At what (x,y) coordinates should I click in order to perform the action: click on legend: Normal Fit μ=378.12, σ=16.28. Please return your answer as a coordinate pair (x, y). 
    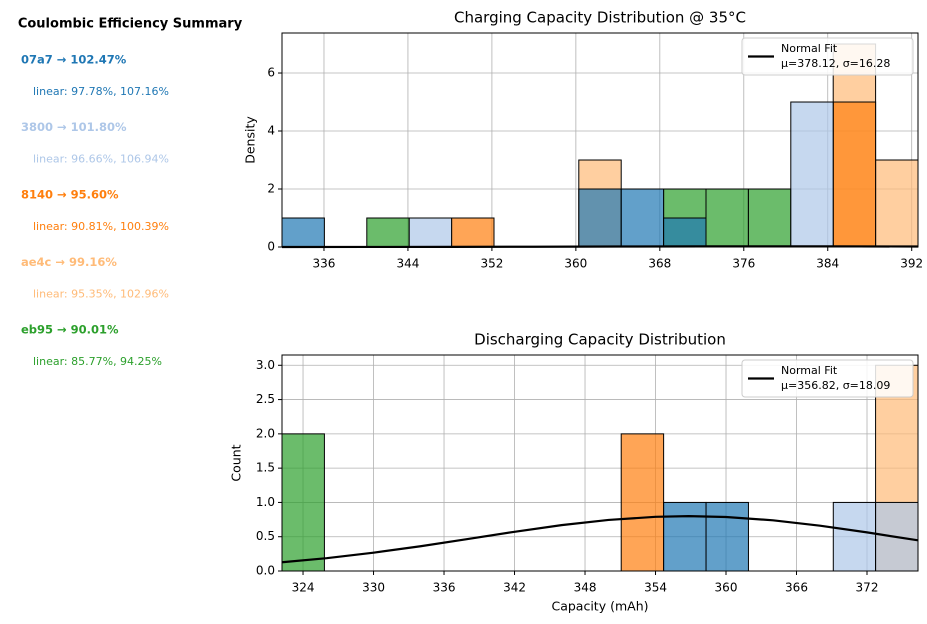
    Looking at the image, I should click on (827, 56).